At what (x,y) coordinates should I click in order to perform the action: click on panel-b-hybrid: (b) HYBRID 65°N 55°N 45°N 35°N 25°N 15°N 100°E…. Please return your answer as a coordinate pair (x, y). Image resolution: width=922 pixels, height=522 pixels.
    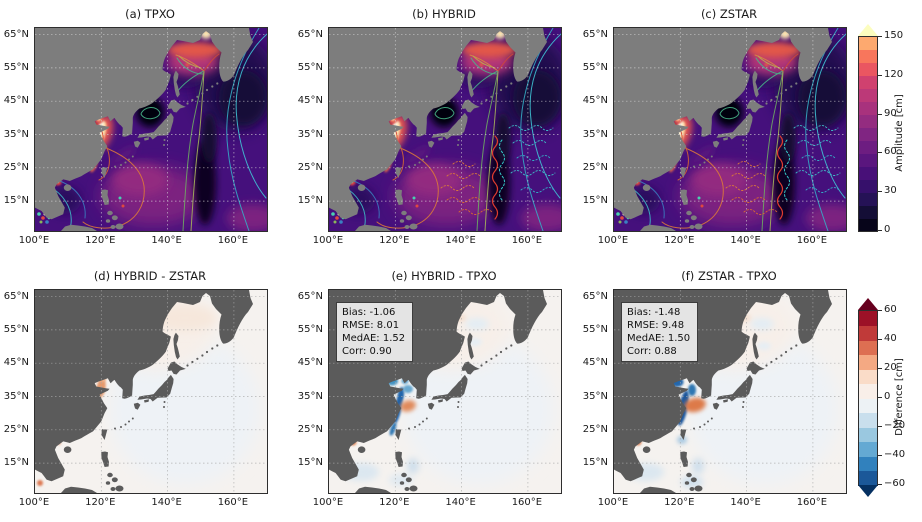
    Looking at the image, I should click on (430, 126).